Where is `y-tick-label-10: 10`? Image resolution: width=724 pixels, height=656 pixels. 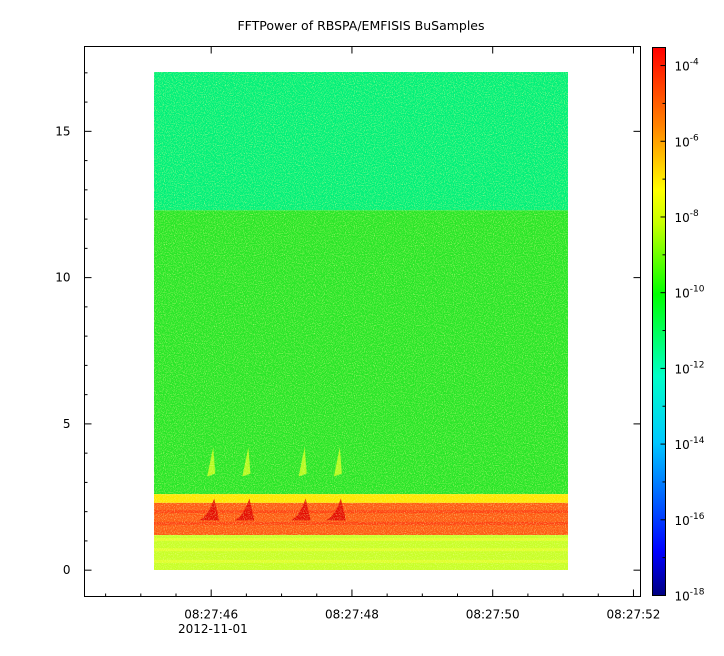 y-tick-label-10: 10 is located at coordinates (62, 278).